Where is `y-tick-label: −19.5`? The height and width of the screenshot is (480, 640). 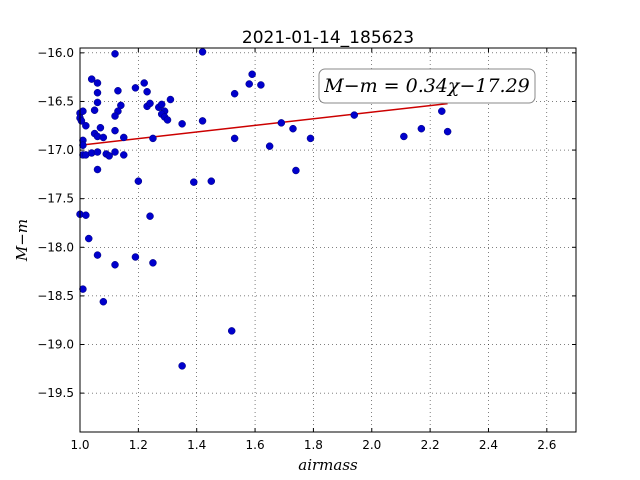 y-tick-label: −19.5 is located at coordinates (55, 393).